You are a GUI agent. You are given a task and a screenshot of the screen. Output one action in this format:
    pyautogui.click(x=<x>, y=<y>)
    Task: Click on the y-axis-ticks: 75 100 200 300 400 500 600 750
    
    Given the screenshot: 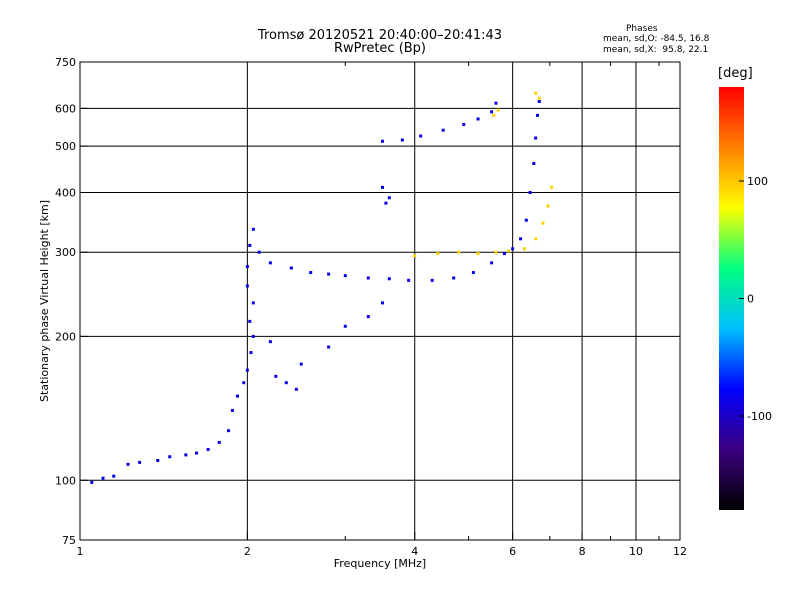 What is the action you would take?
    pyautogui.click(x=71, y=301)
    